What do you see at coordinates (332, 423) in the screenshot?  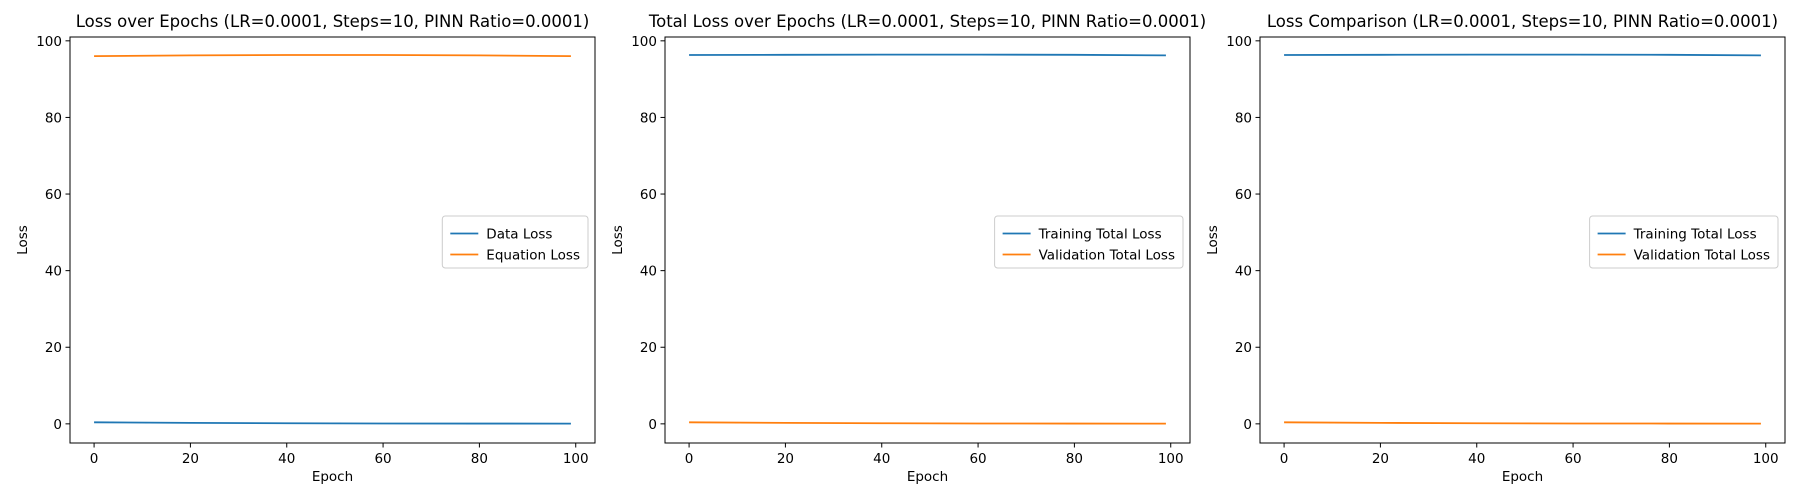 I see `series-line-data-loss` at bounding box center [332, 423].